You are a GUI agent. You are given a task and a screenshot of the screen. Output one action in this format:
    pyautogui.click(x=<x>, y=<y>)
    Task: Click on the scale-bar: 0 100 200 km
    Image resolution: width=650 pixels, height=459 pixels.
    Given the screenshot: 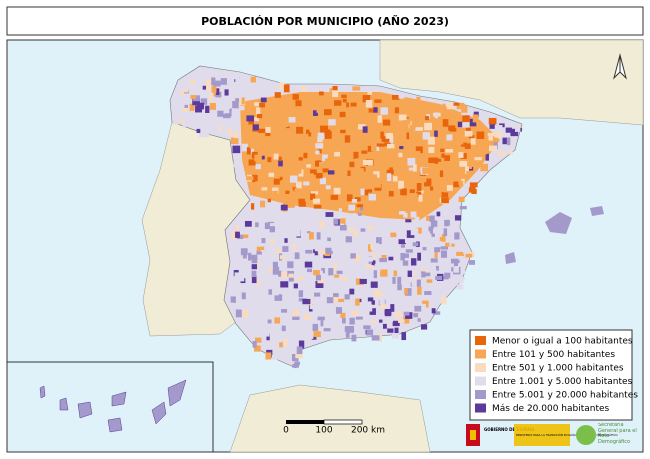 What is the action you would take?
    pyautogui.click(x=334, y=427)
    